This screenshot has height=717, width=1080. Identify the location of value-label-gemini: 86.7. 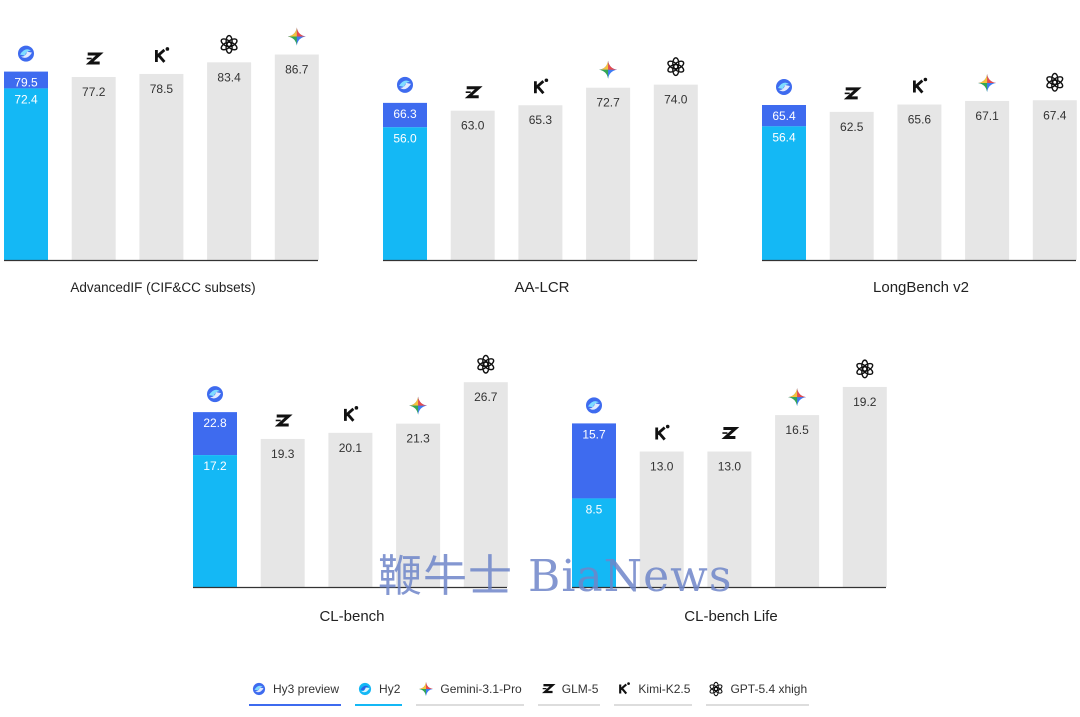
(297, 70).